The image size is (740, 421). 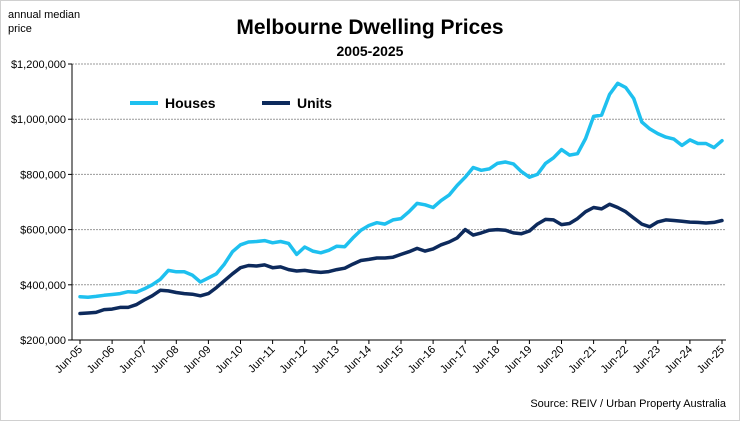 I want to click on x-tick-label: Jun-20, so click(x=550, y=360).